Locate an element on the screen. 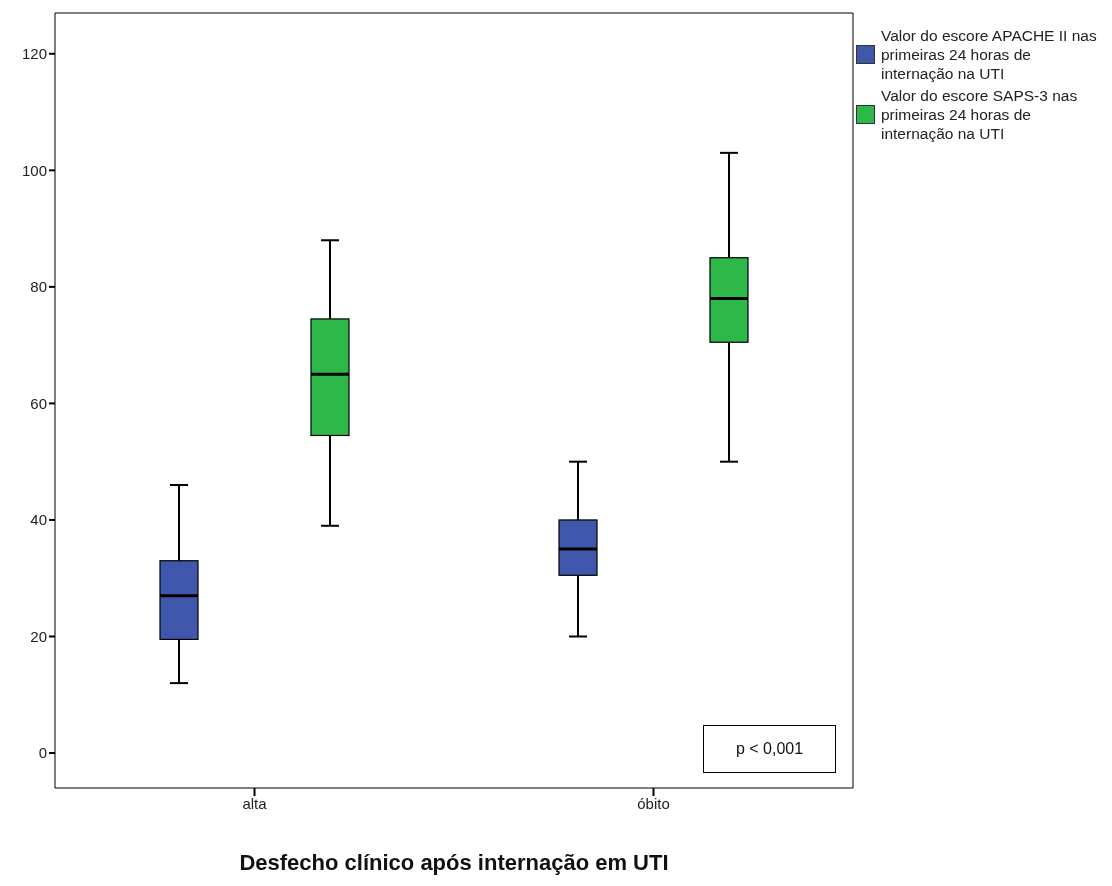 This screenshot has height=886, width=1112. y-tick-label: 40 is located at coordinates (38, 520).